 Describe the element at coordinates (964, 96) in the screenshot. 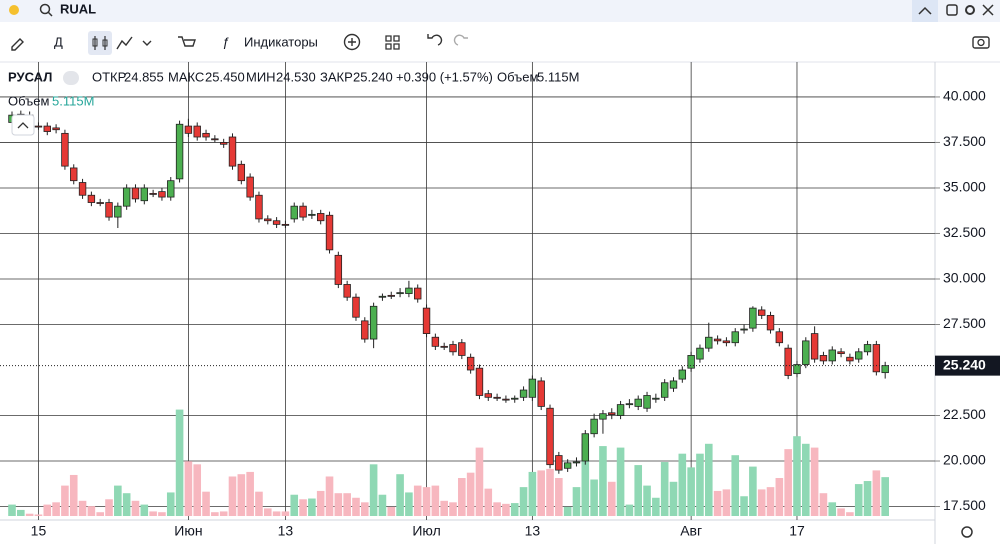

I see `y-tick-label: 40.000` at that location.